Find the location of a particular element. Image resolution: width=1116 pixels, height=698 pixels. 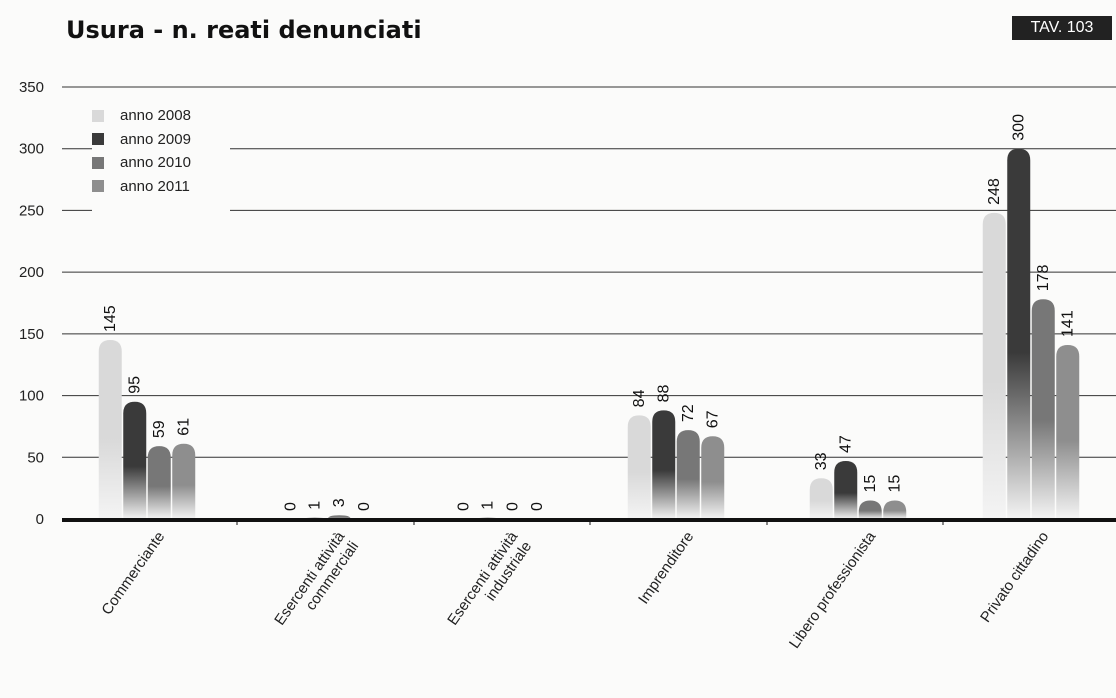

legend-item: anno 2011 is located at coordinates (141, 187).